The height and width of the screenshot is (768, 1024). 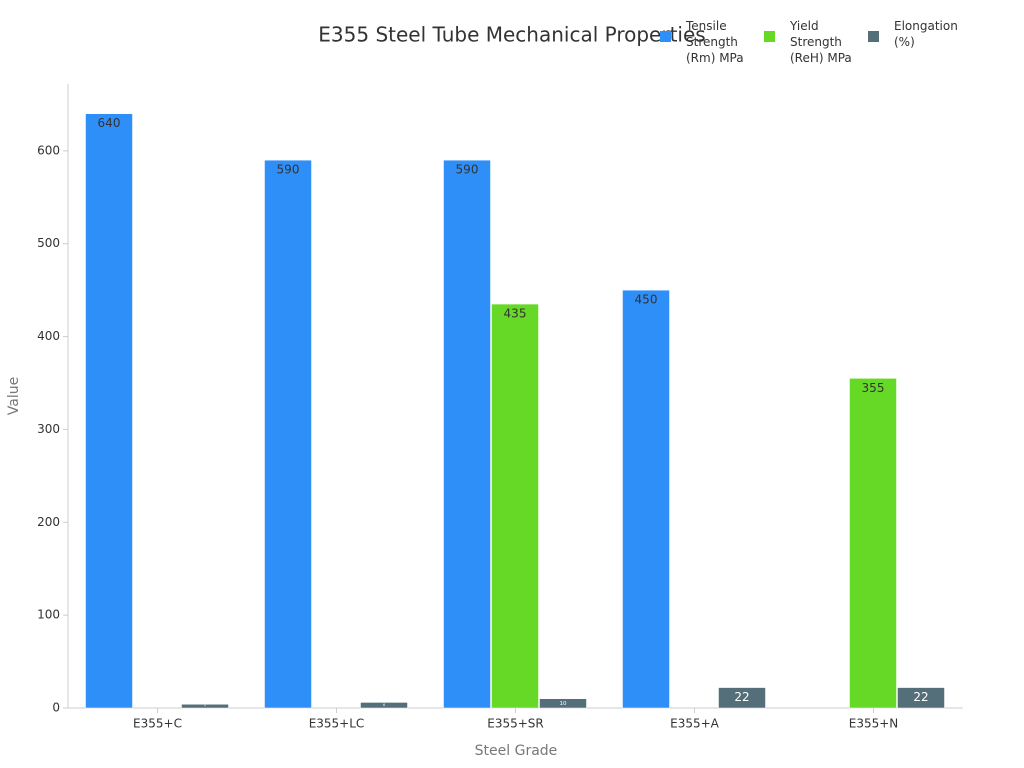 What do you see at coordinates (515, 314) in the screenshot?
I see `data-label: 435` at bounding box center [515, 314].